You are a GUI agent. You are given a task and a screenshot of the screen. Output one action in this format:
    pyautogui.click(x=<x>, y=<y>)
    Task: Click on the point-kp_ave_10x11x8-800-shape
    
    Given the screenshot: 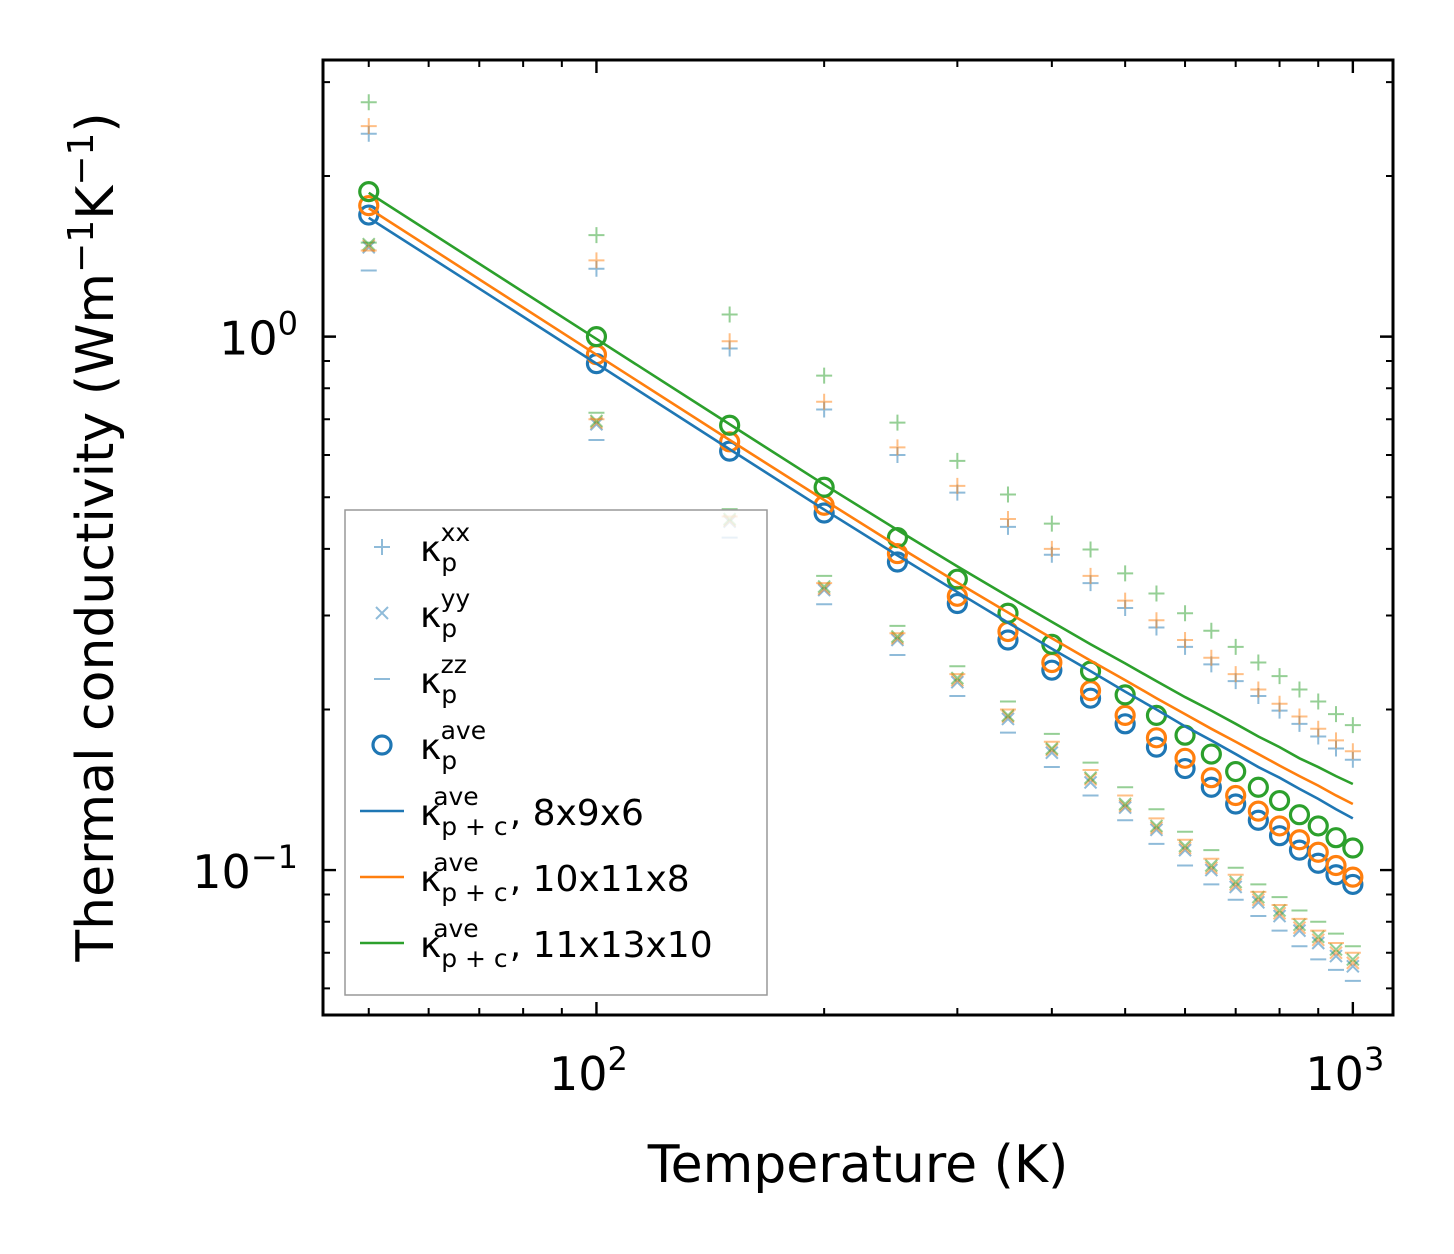 What is the action you would take?
    pyautogui.click(x=1279, y=826)
    